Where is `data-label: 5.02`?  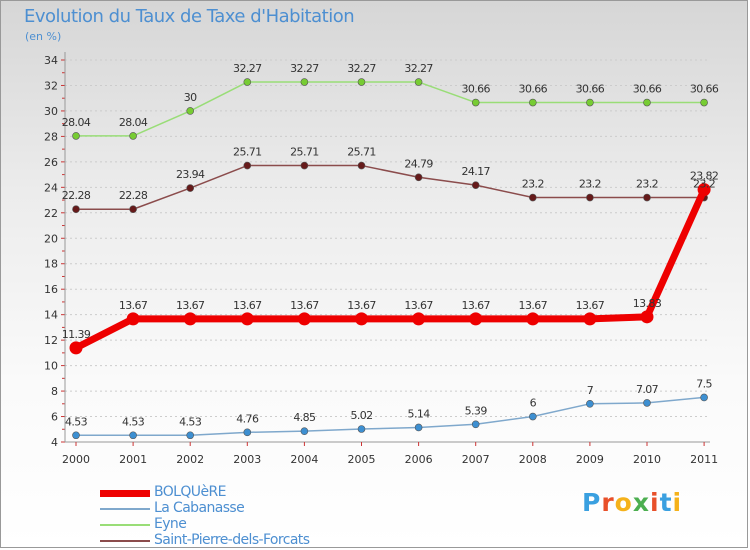
data-label: 5.02 is located at coordinates (361, 415).